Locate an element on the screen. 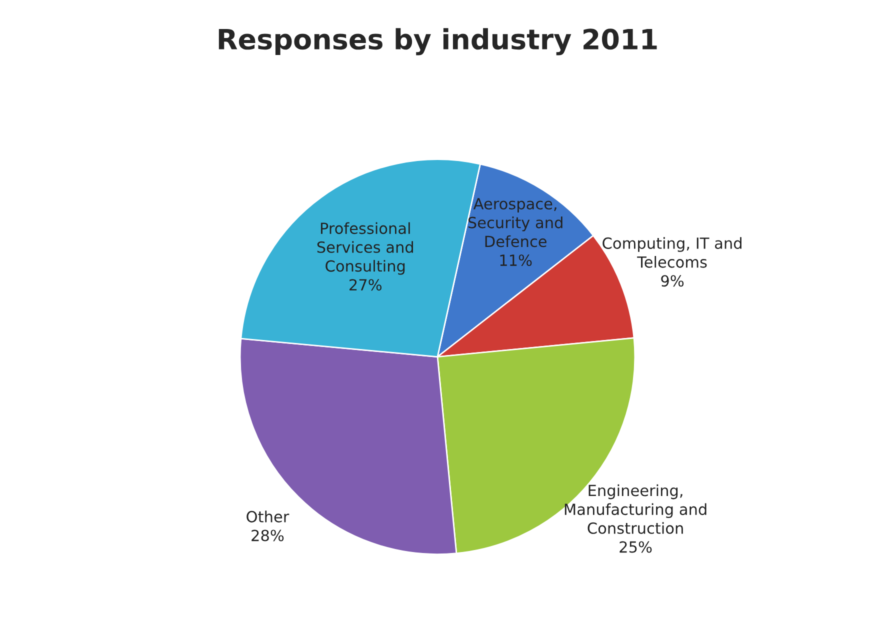 The width and height of the screenshot is (875, 626). slice-label: Computing, IT and Telecoms is located at coordinates (672, 252).